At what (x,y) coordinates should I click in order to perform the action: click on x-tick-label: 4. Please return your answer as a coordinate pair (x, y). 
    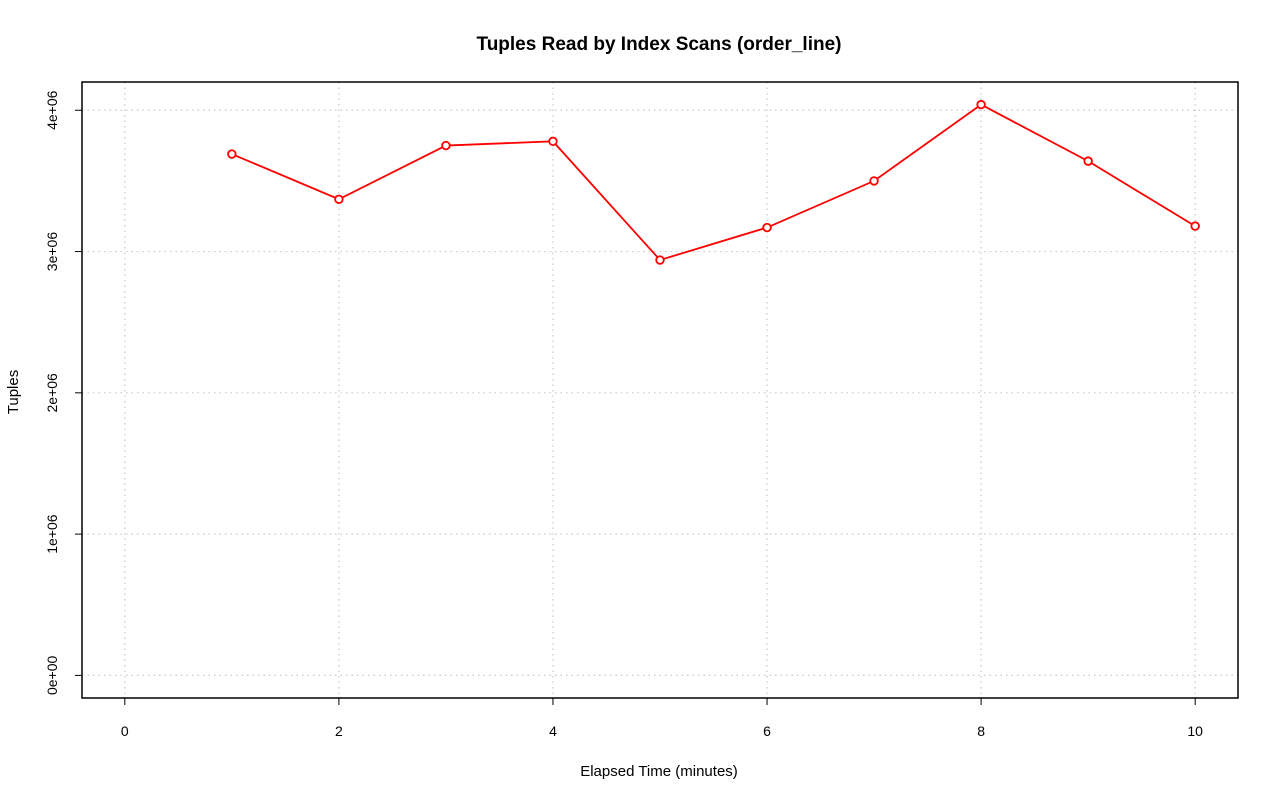
    Looking at the image, I should click on (553, 731).